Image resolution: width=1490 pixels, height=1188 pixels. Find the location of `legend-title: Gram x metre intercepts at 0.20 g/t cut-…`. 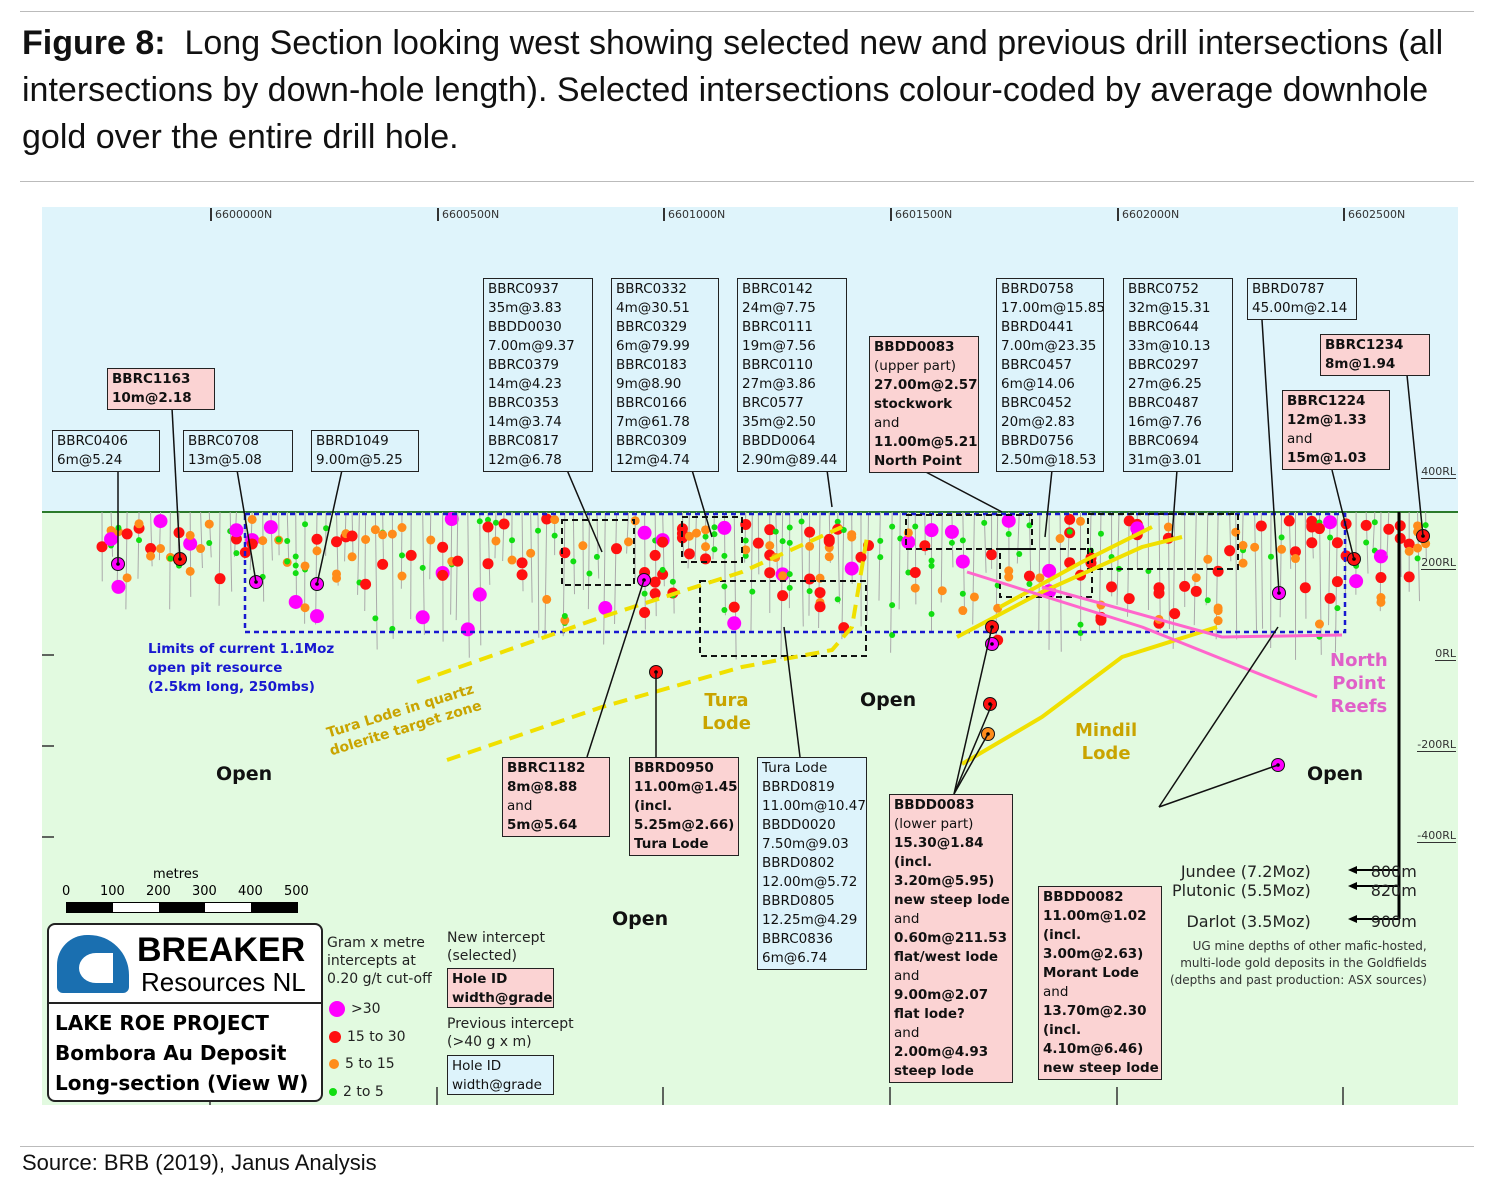

legend-title: Gram x metre intercepts at 0.20 g/t cut-… is located at coordinates (379, 961).